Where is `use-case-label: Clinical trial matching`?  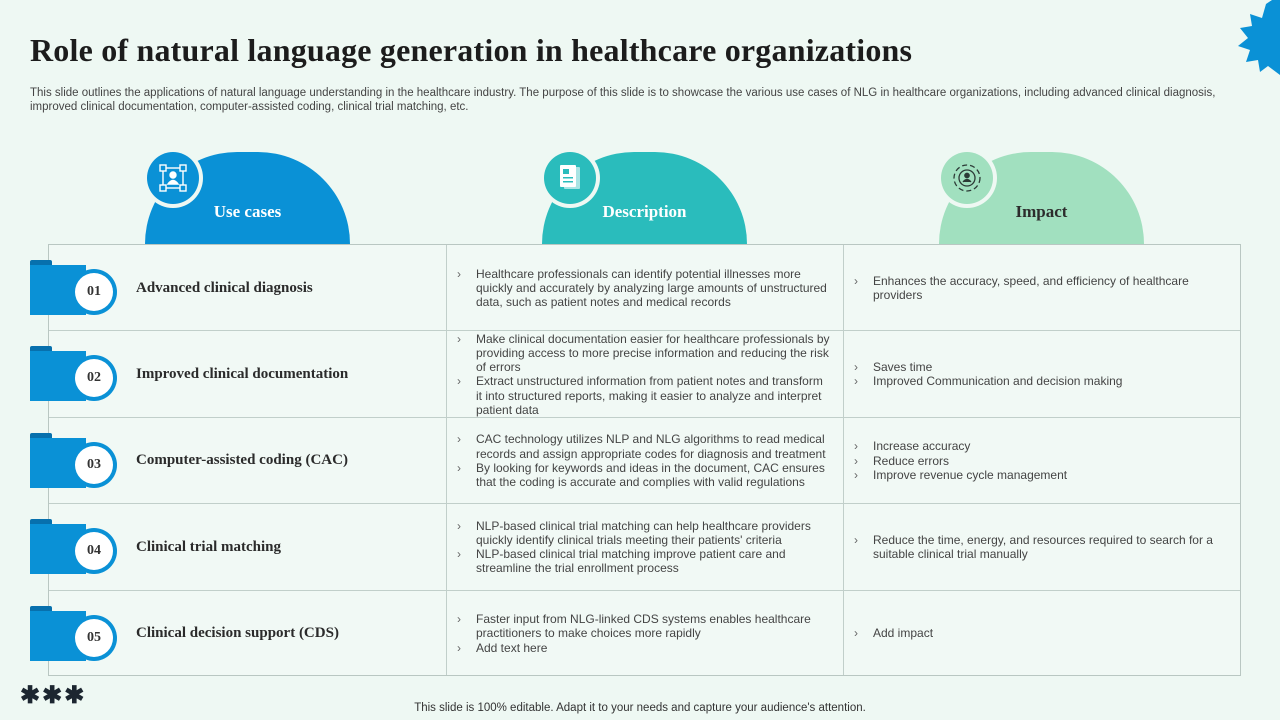 use-case-label: Clinical trial matching is located at coordinates (208, 546).